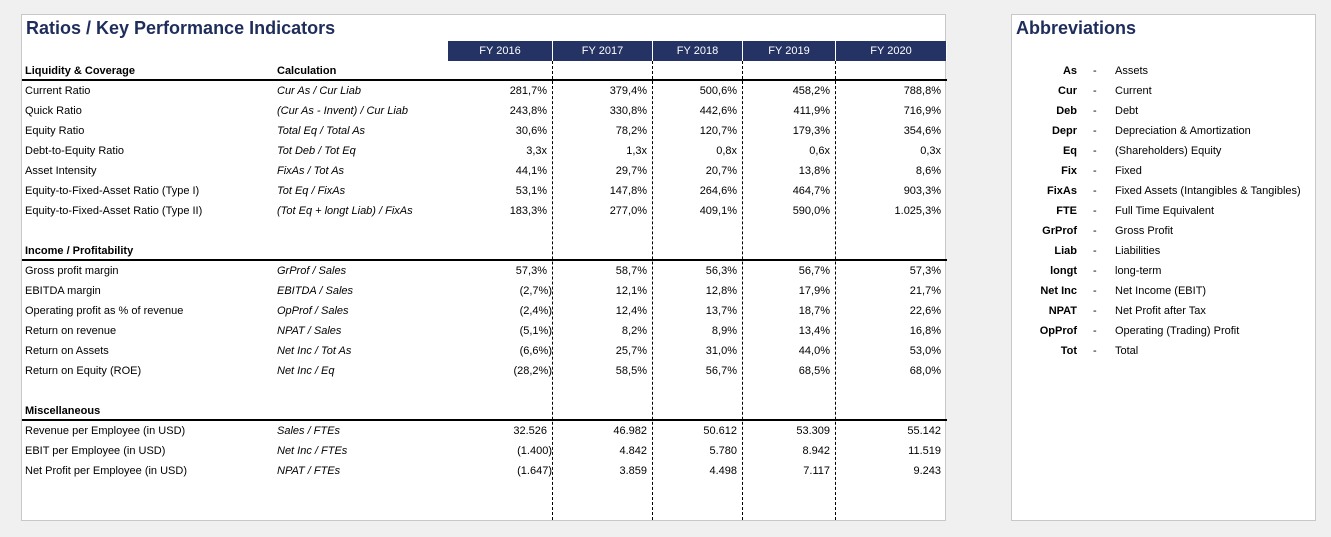 The image size is (1331, 537). Describe the element at coordinates (814, 271) in the screenshot. I see `row-value: 56,7%` at that location.